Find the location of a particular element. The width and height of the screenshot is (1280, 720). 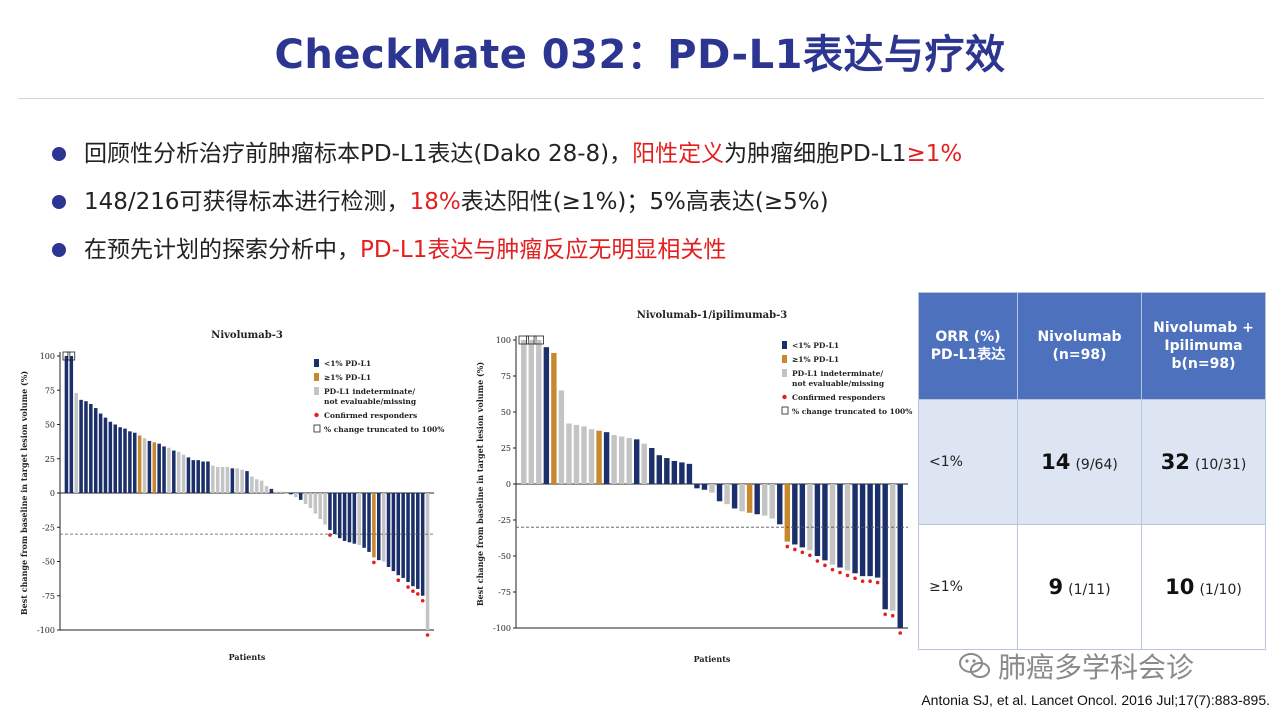

orr-cell: 14 (9/64) is located at coordinates (1079, 462).